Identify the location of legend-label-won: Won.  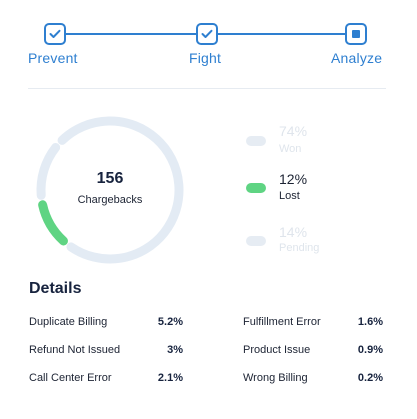
(290, 149).